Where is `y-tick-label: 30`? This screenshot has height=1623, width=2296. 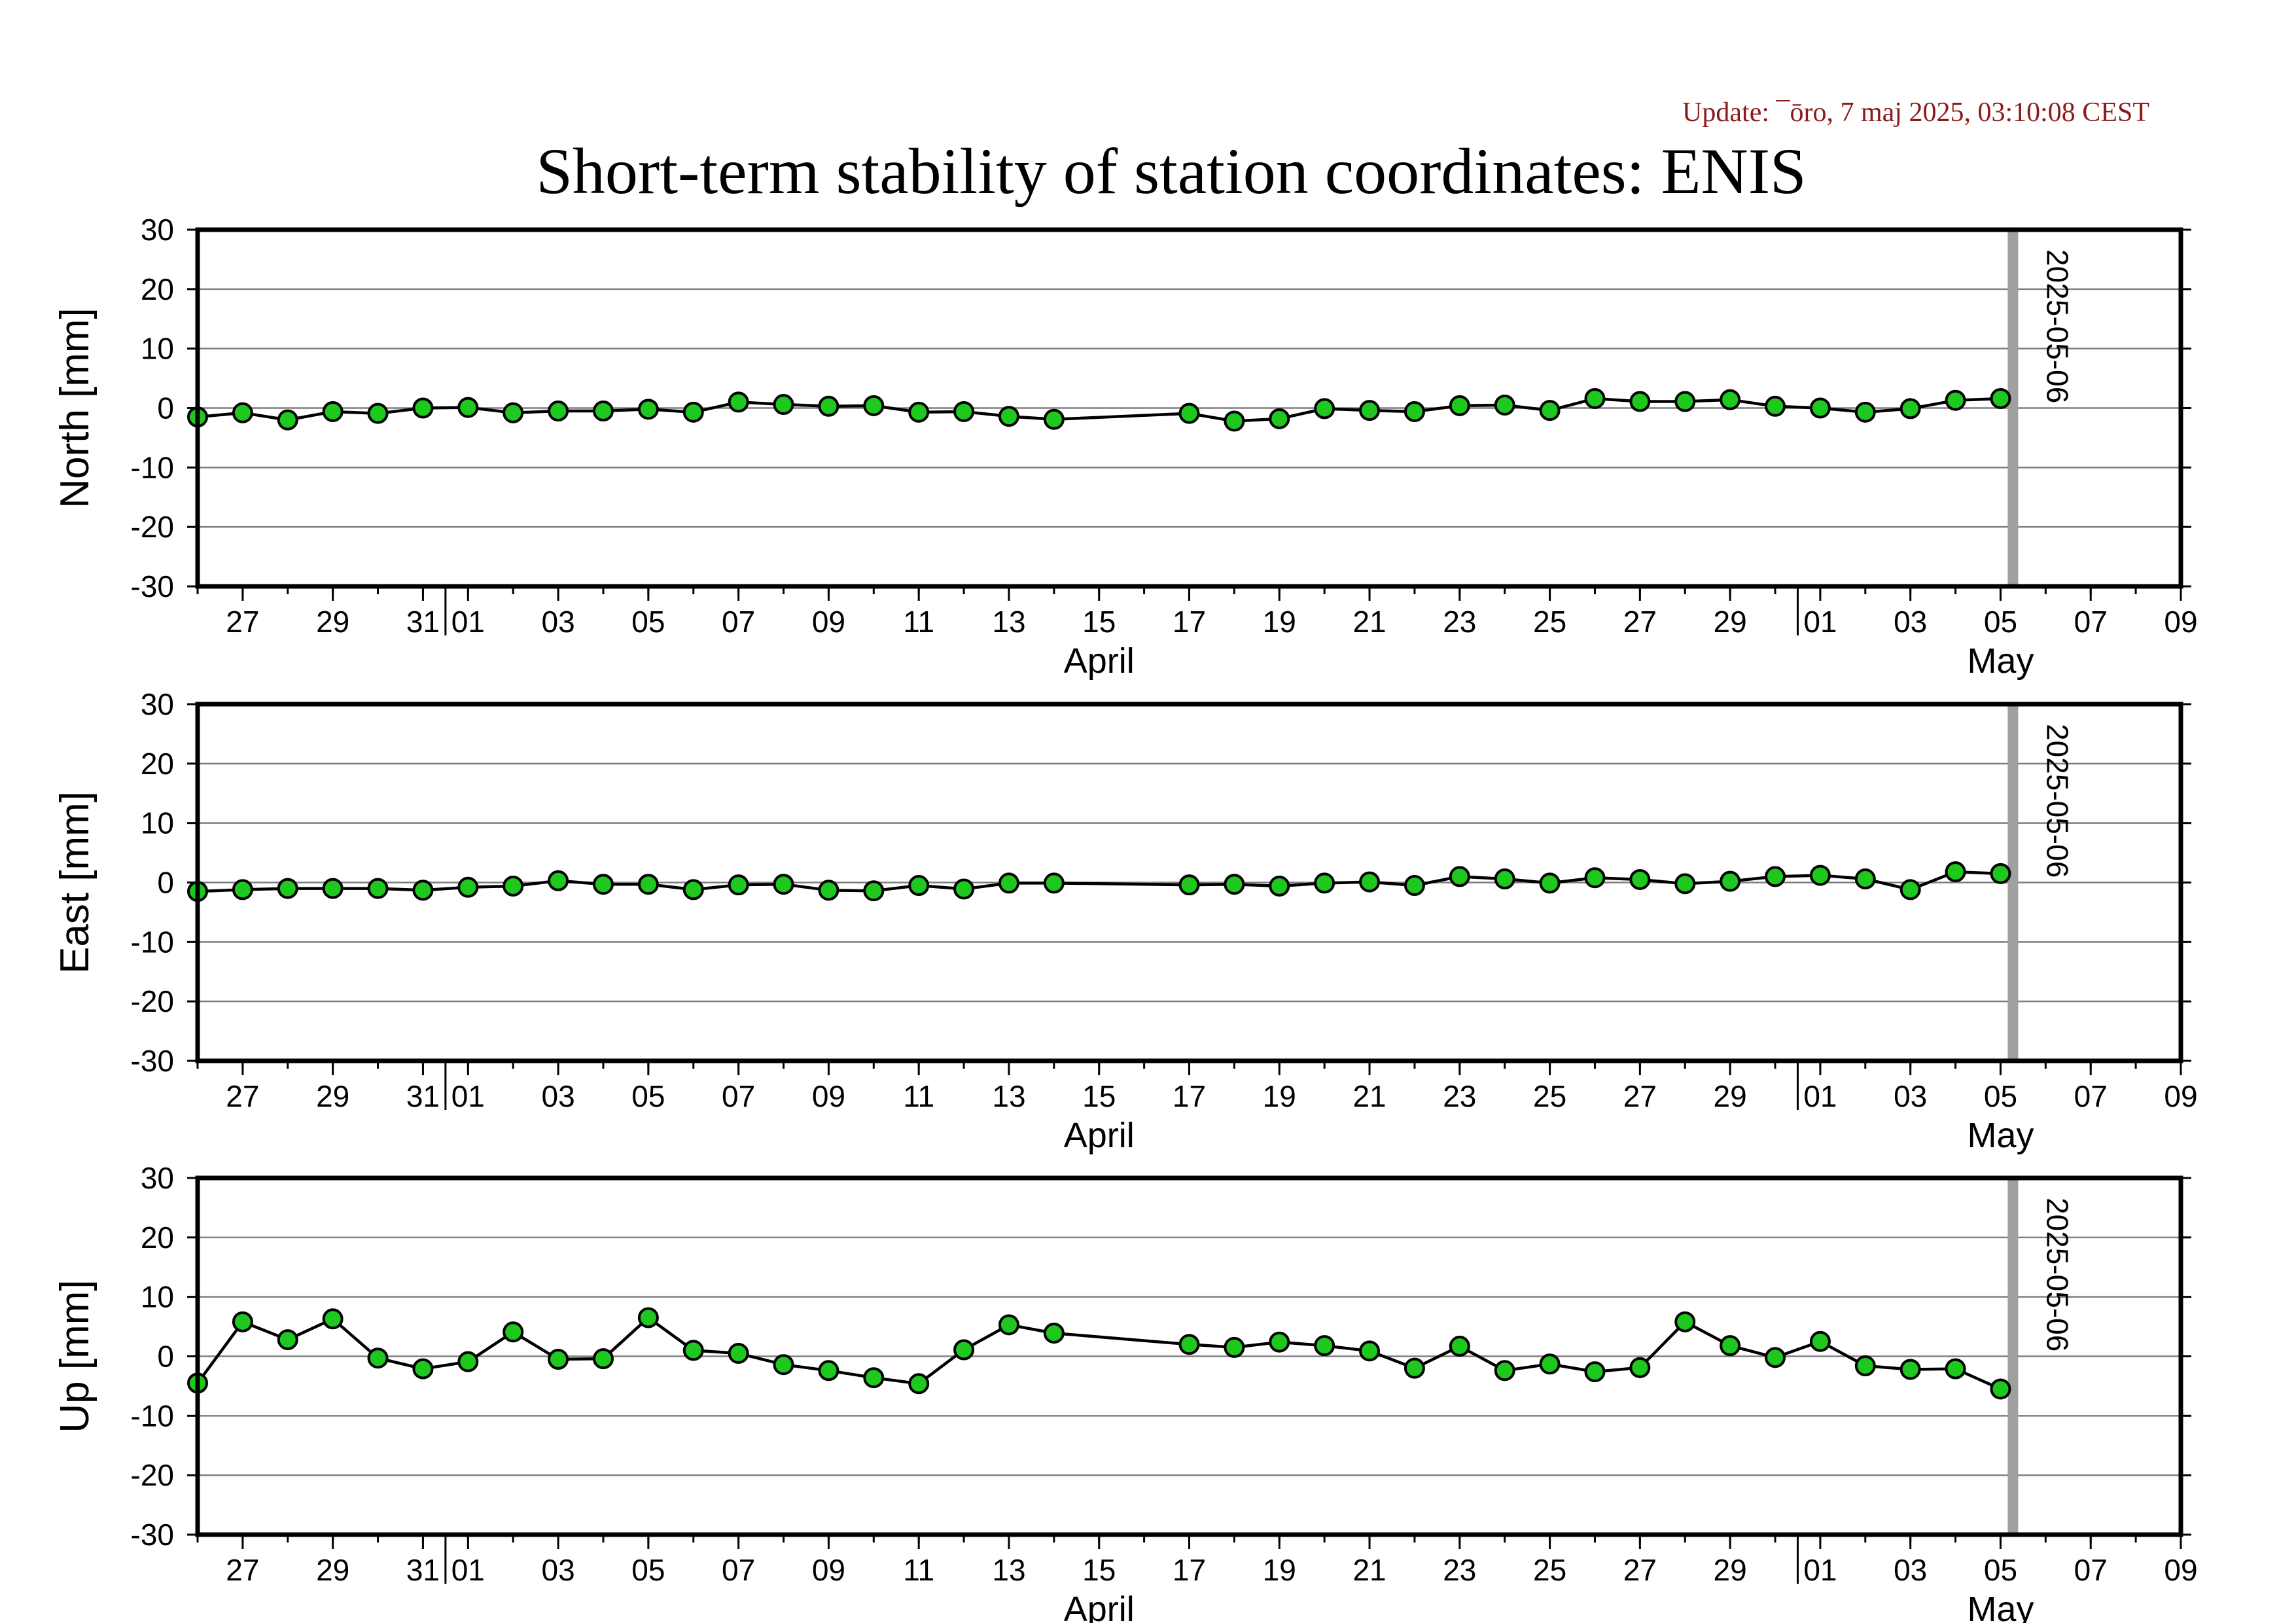
y-tick-label: 30 is located at coordinates (157, 230).